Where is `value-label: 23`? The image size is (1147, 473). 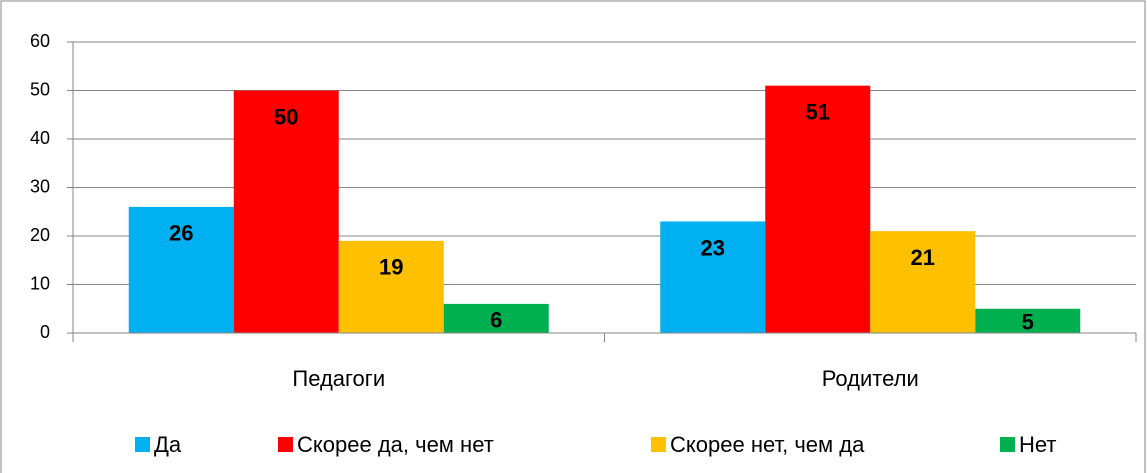
value-label: 23 is located at coordinates (713, 247).